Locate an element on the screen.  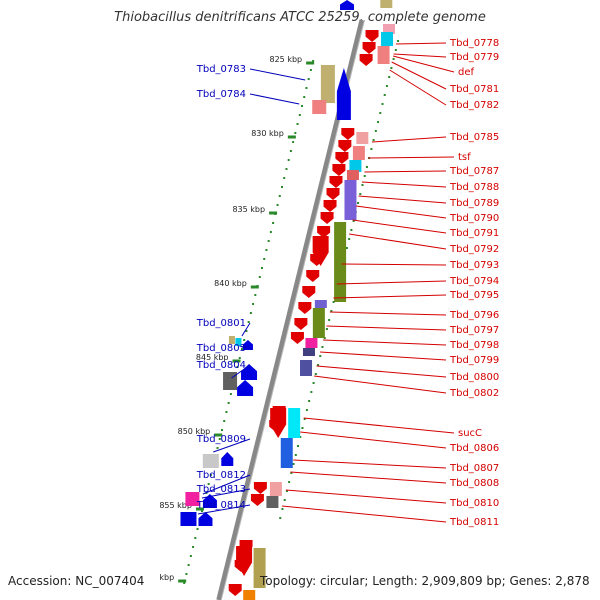
kbp-tick-label: 845 kbp is located at coordinates (212, 357).